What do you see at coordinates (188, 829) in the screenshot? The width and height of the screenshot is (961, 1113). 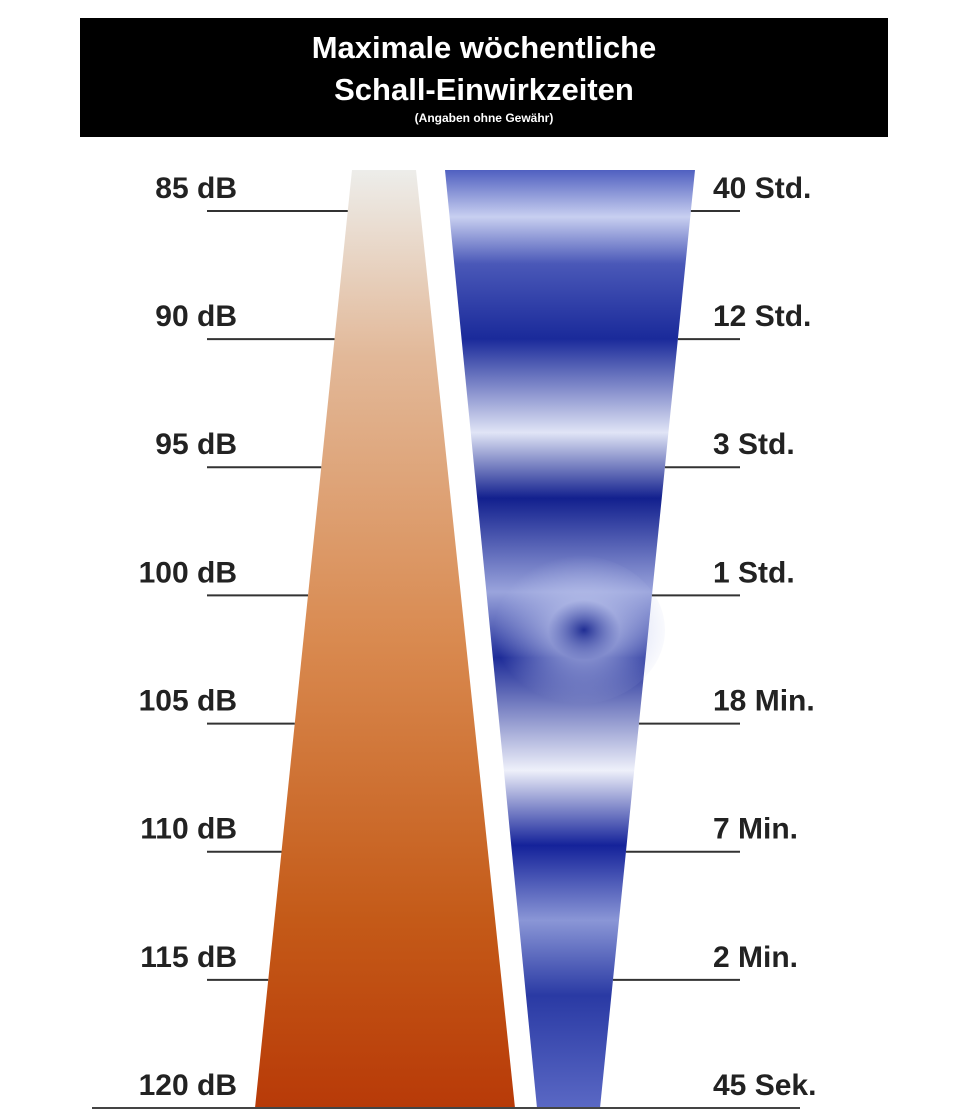 I see `db-label: 110 dB` at bounding box center [188, 829].